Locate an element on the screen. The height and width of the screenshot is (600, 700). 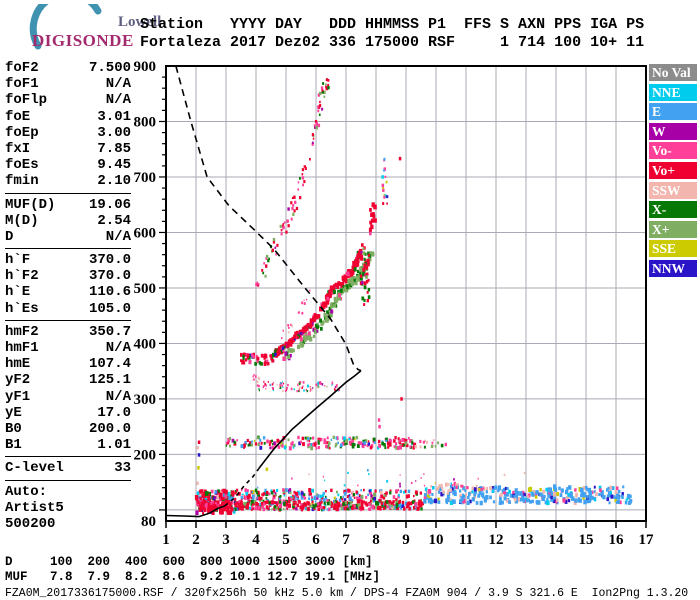
trace-ftrace-flat is located at coordinates (257, 359).